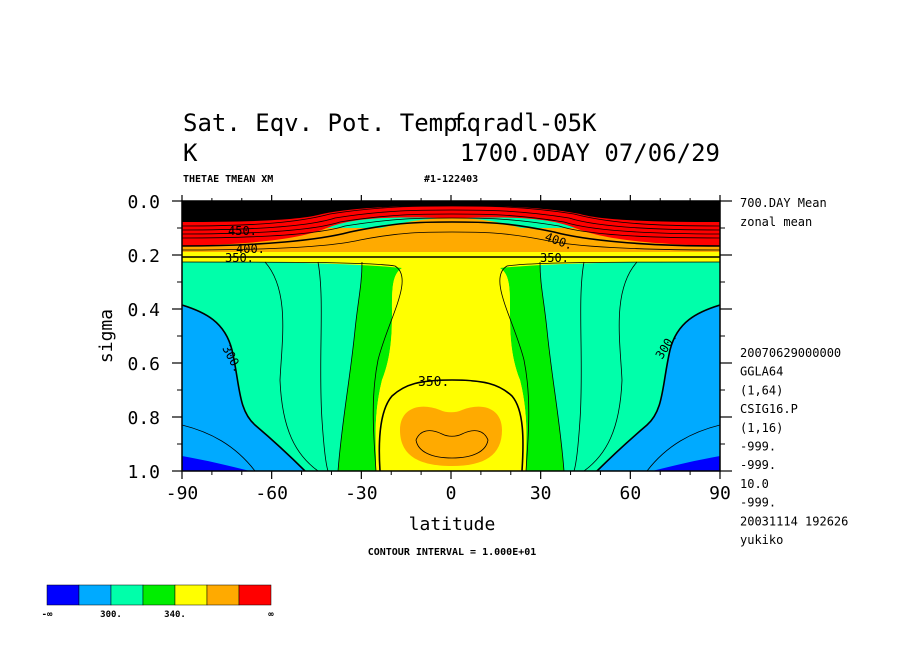 The image size is (904, 654). What do you see at coordinates (524, 123) in the screenshot?
I see `title-line1-overlap: fqradl-05K` at bounding box center [524, 123].